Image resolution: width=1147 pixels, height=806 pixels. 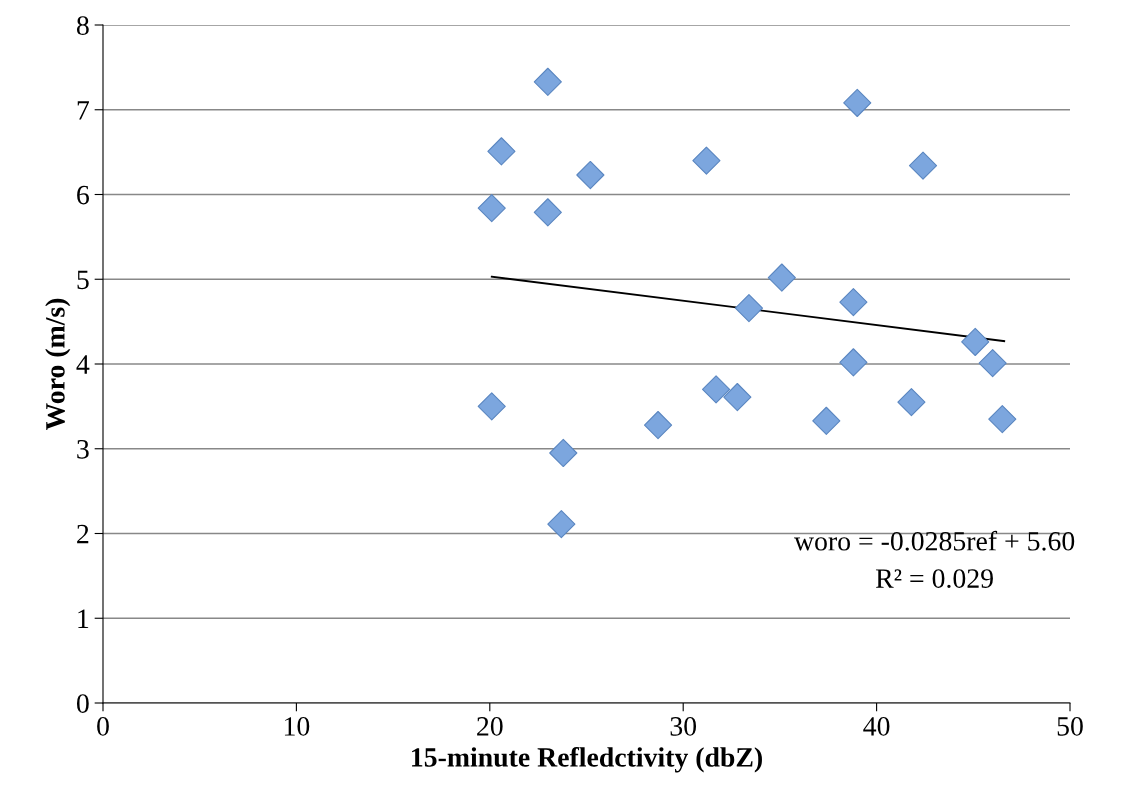 What do you see at coordinates (83, 449) in the screenshot?
I see `y-tick-label: 3` at bounding box center [83, 449].